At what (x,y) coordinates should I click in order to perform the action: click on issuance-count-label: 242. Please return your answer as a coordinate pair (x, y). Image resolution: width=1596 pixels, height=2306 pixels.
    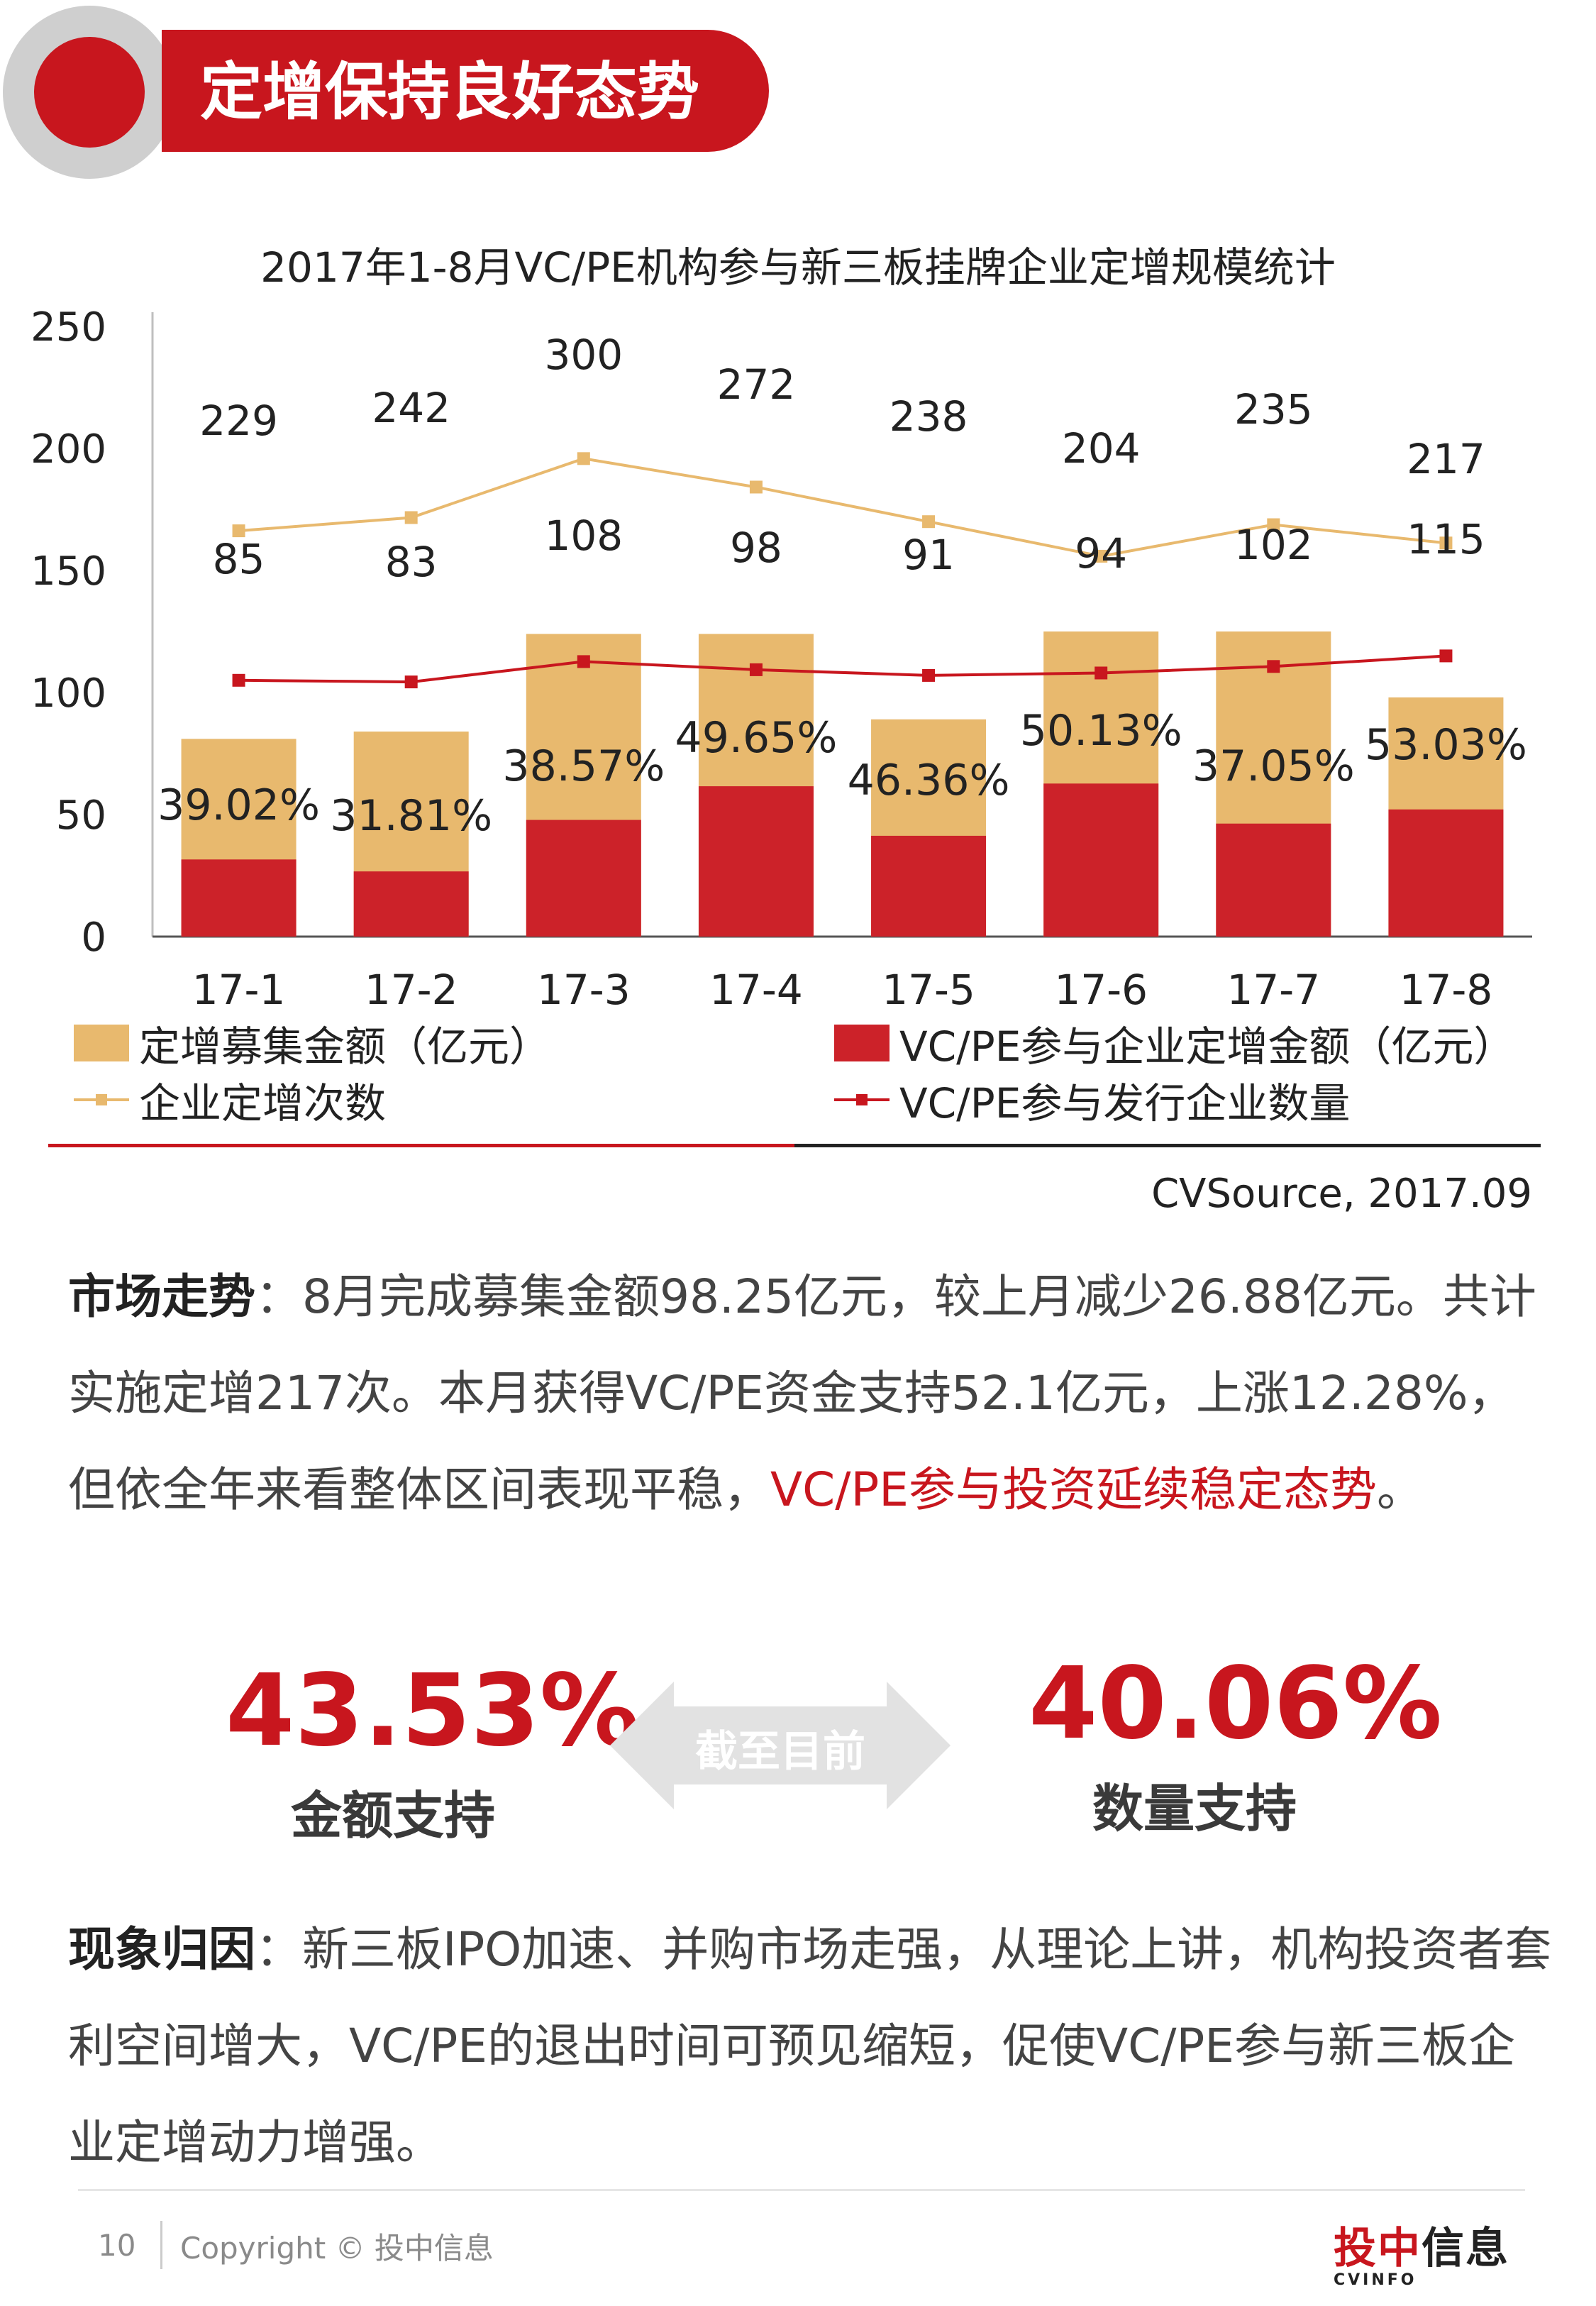
    Looking at the image, I should click on (411, 408).